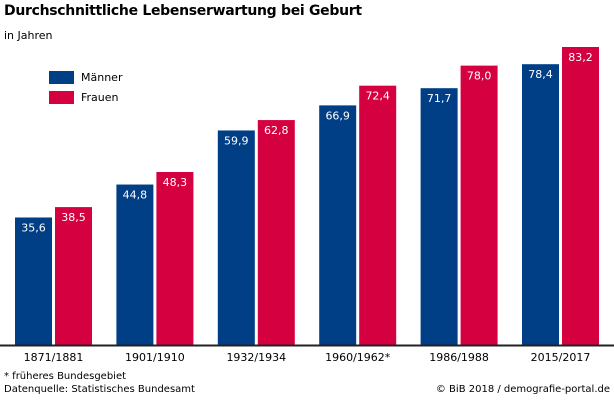 This screenshot has height=400, width=614. I want to click on data-source: Datenquelle: Statistisches Bundesamt, so click(99, 389).